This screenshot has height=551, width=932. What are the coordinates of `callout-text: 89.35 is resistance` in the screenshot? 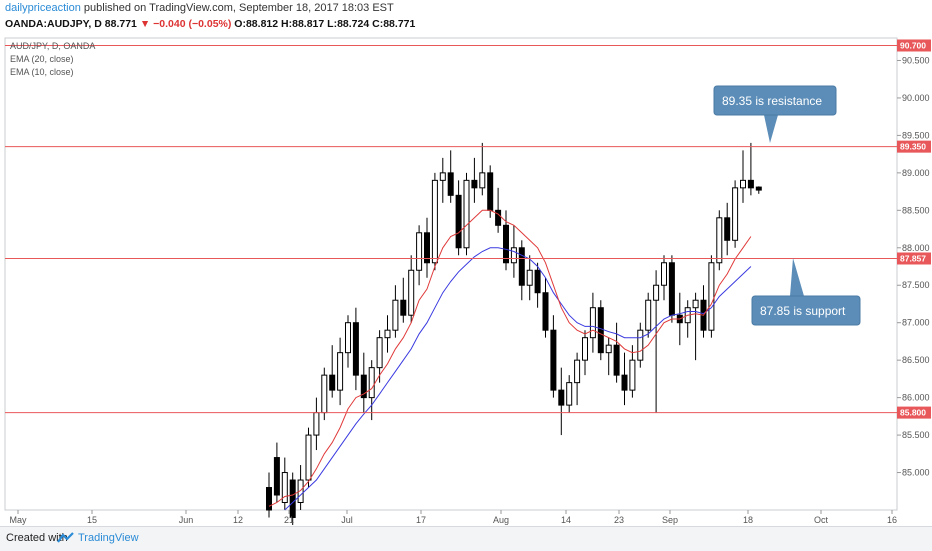 It's located at (772, 101).